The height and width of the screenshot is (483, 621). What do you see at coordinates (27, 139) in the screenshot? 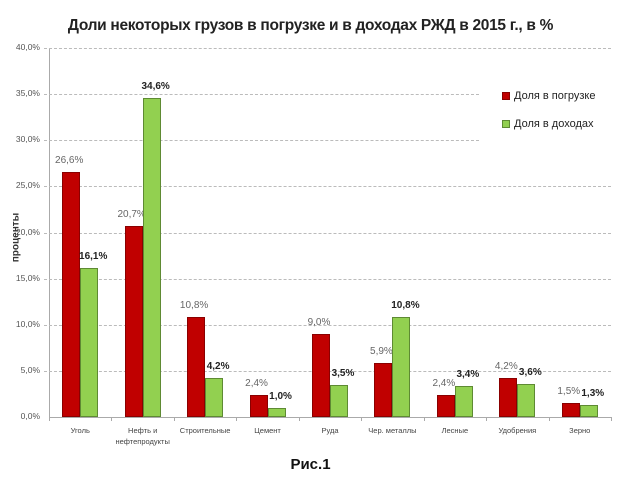
I see `y-tick-label: 30,0%` at bounding box center [27, 139].